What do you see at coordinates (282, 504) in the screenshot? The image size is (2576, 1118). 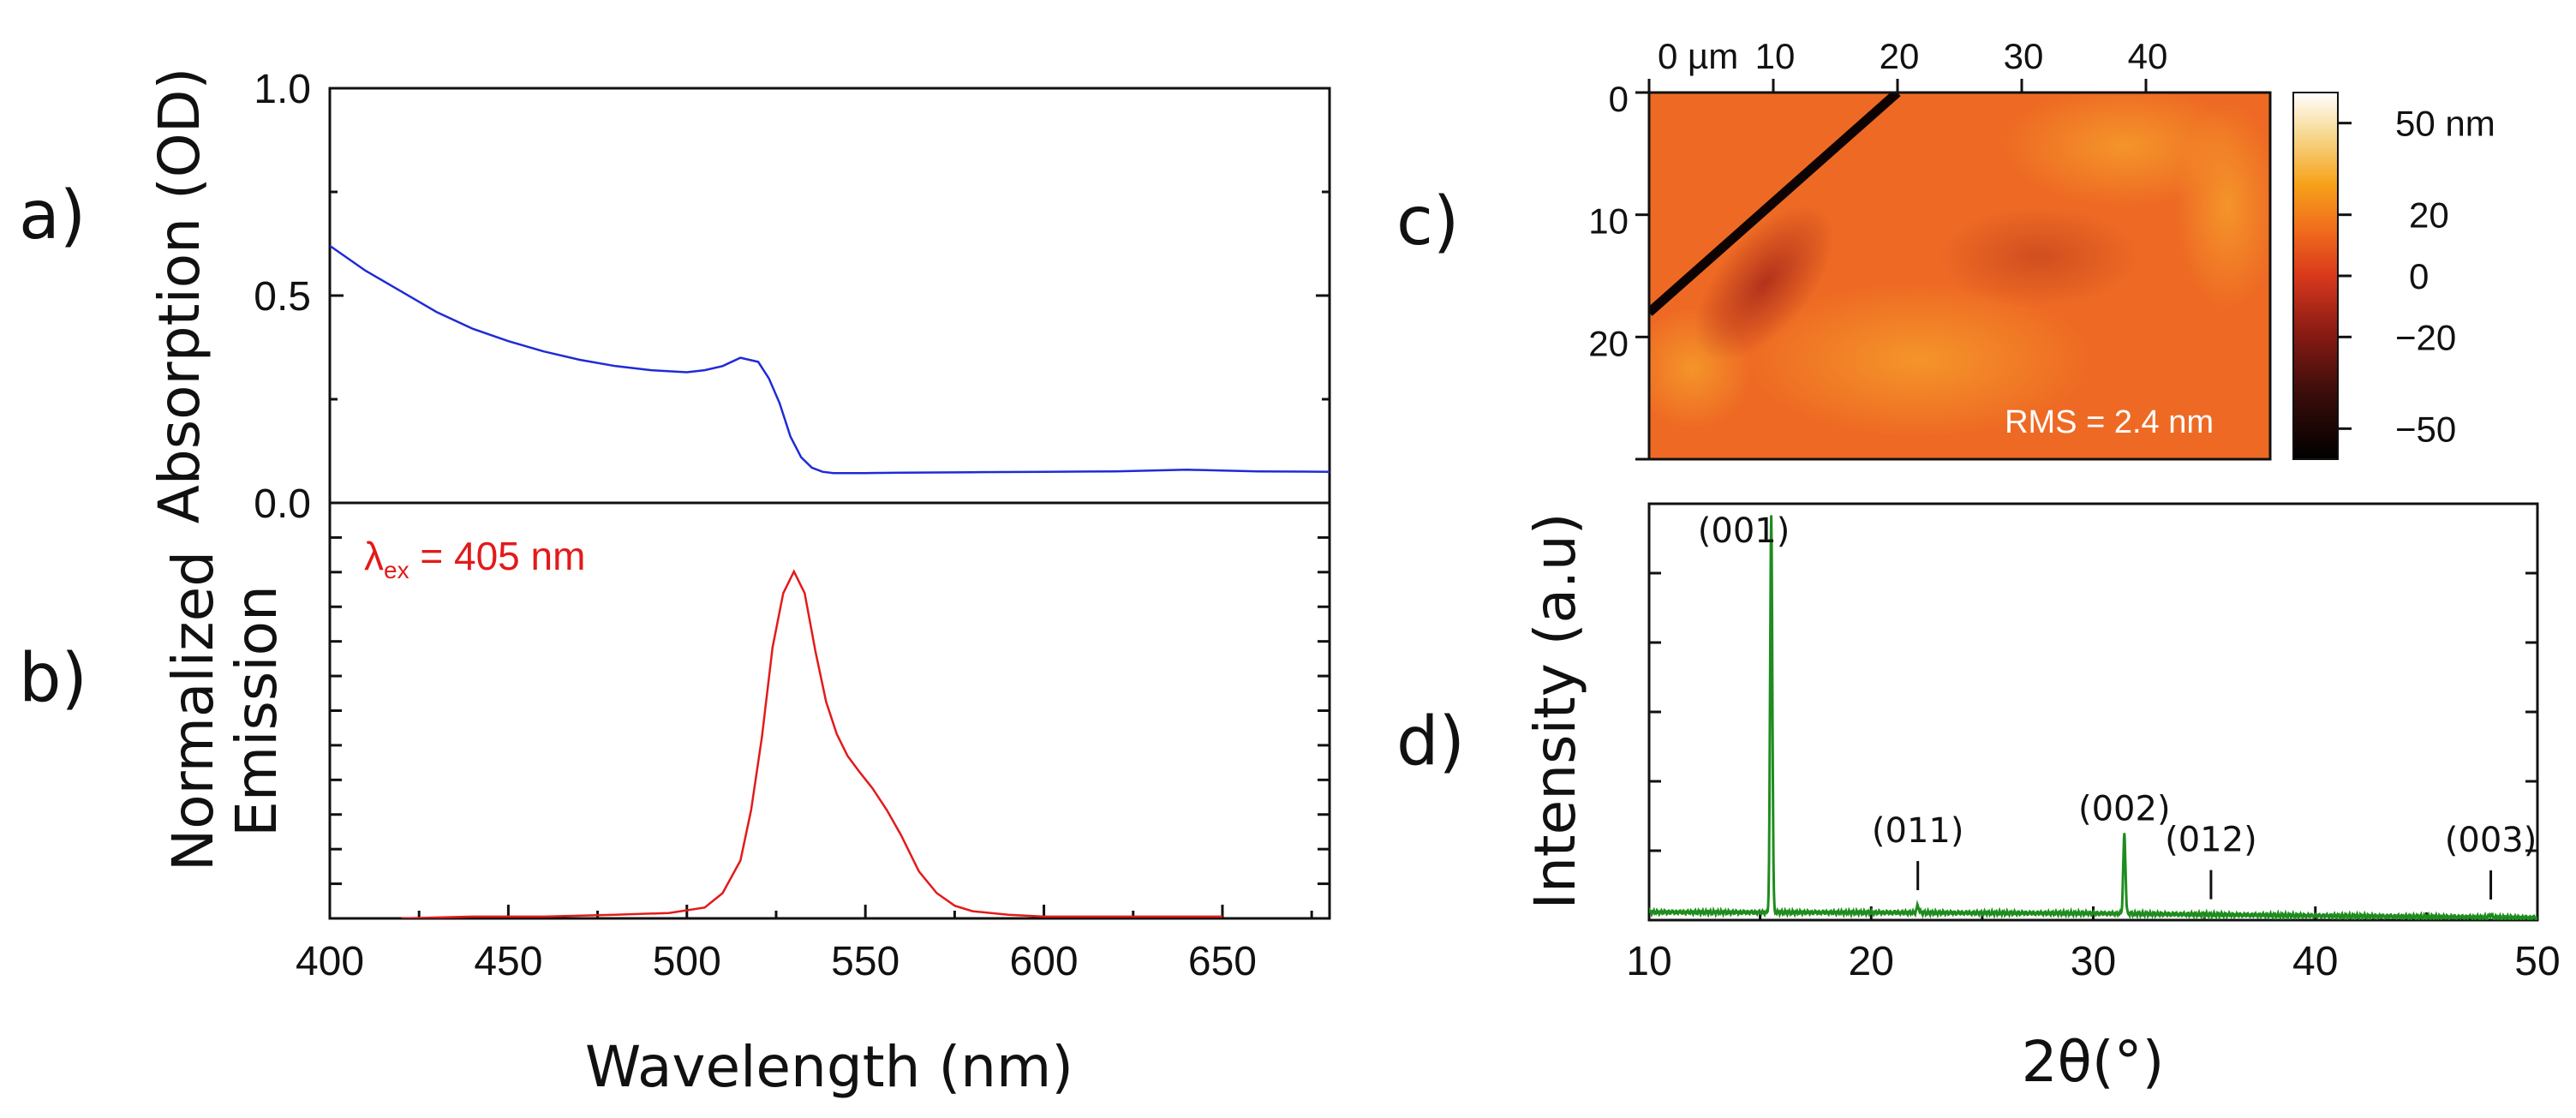 I see `chart-a-ytick-label: 0.0` at bounding box center [282, 504].